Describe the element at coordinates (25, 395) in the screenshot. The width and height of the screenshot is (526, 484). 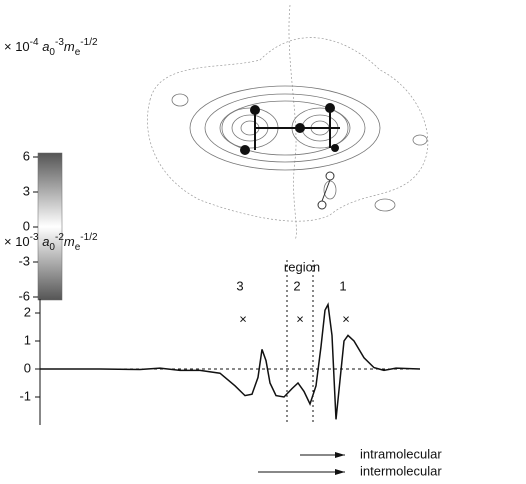
I see `tick-label: -1` at that location.